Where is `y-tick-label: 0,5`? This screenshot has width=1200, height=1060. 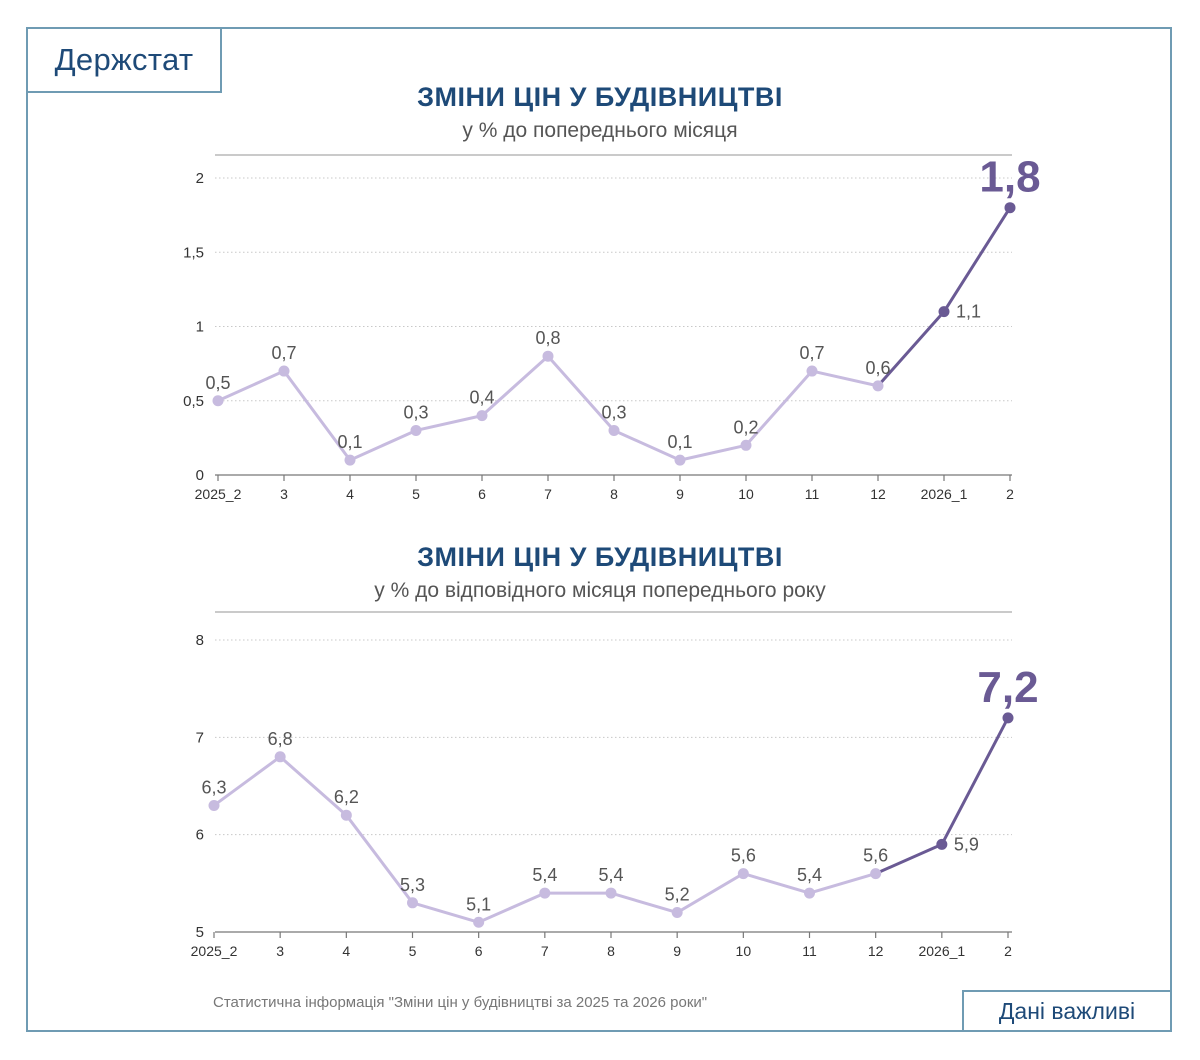
y-tick-label: 0,5 is located at coordinates (193, 401).